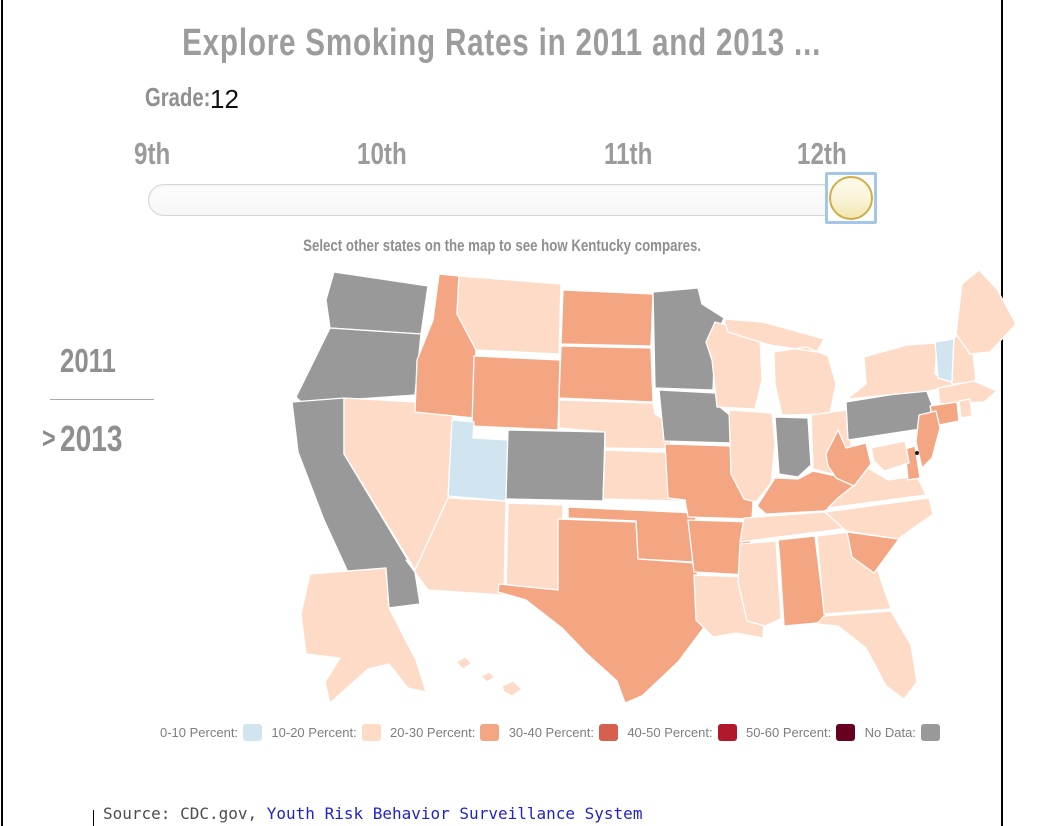 The width and height of the screenshot is (1046, 826). What do you see at coordinates (944, 360) in the screenshot?
I see `state-VT` at bounding box center [944, 360].